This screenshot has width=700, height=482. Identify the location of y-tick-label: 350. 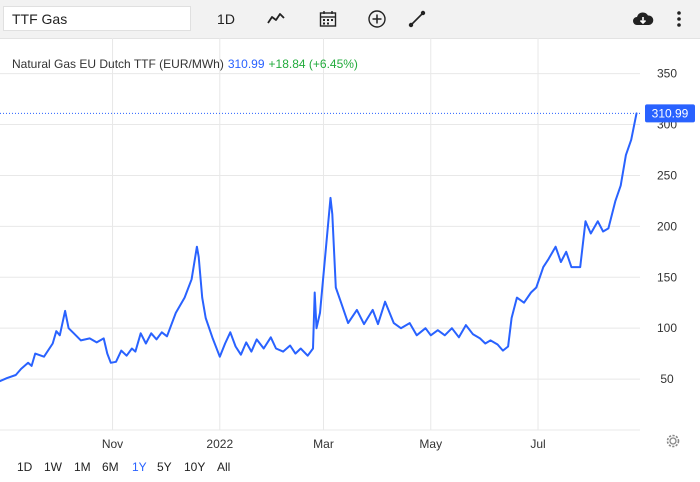
(667, 74).